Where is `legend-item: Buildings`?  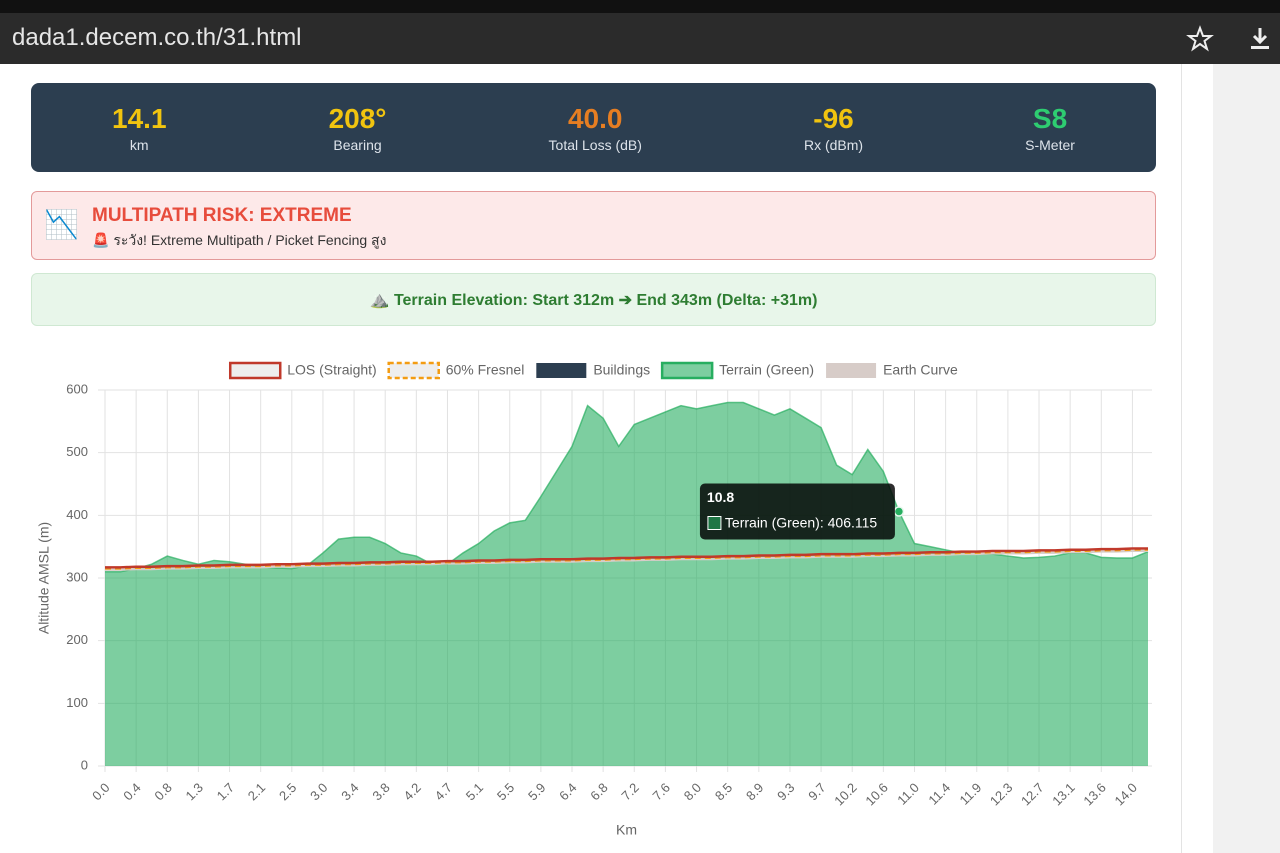
legend-item: Buildings is located at coordinates (593, 370).